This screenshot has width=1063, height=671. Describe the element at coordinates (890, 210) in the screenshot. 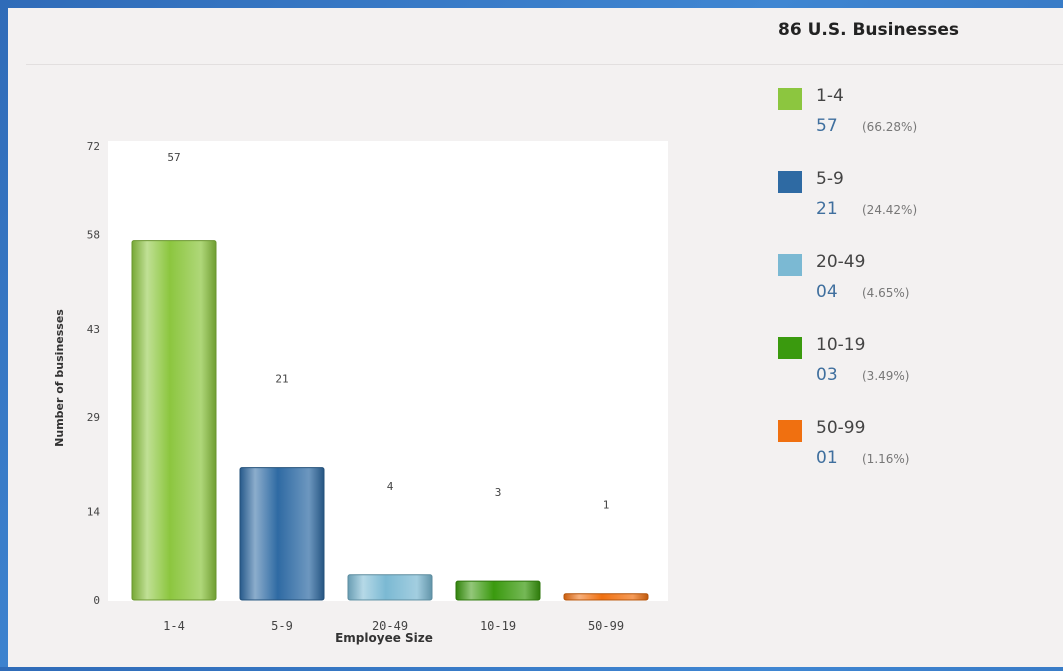

I see `legend-percent: (24.42%)` at that location.